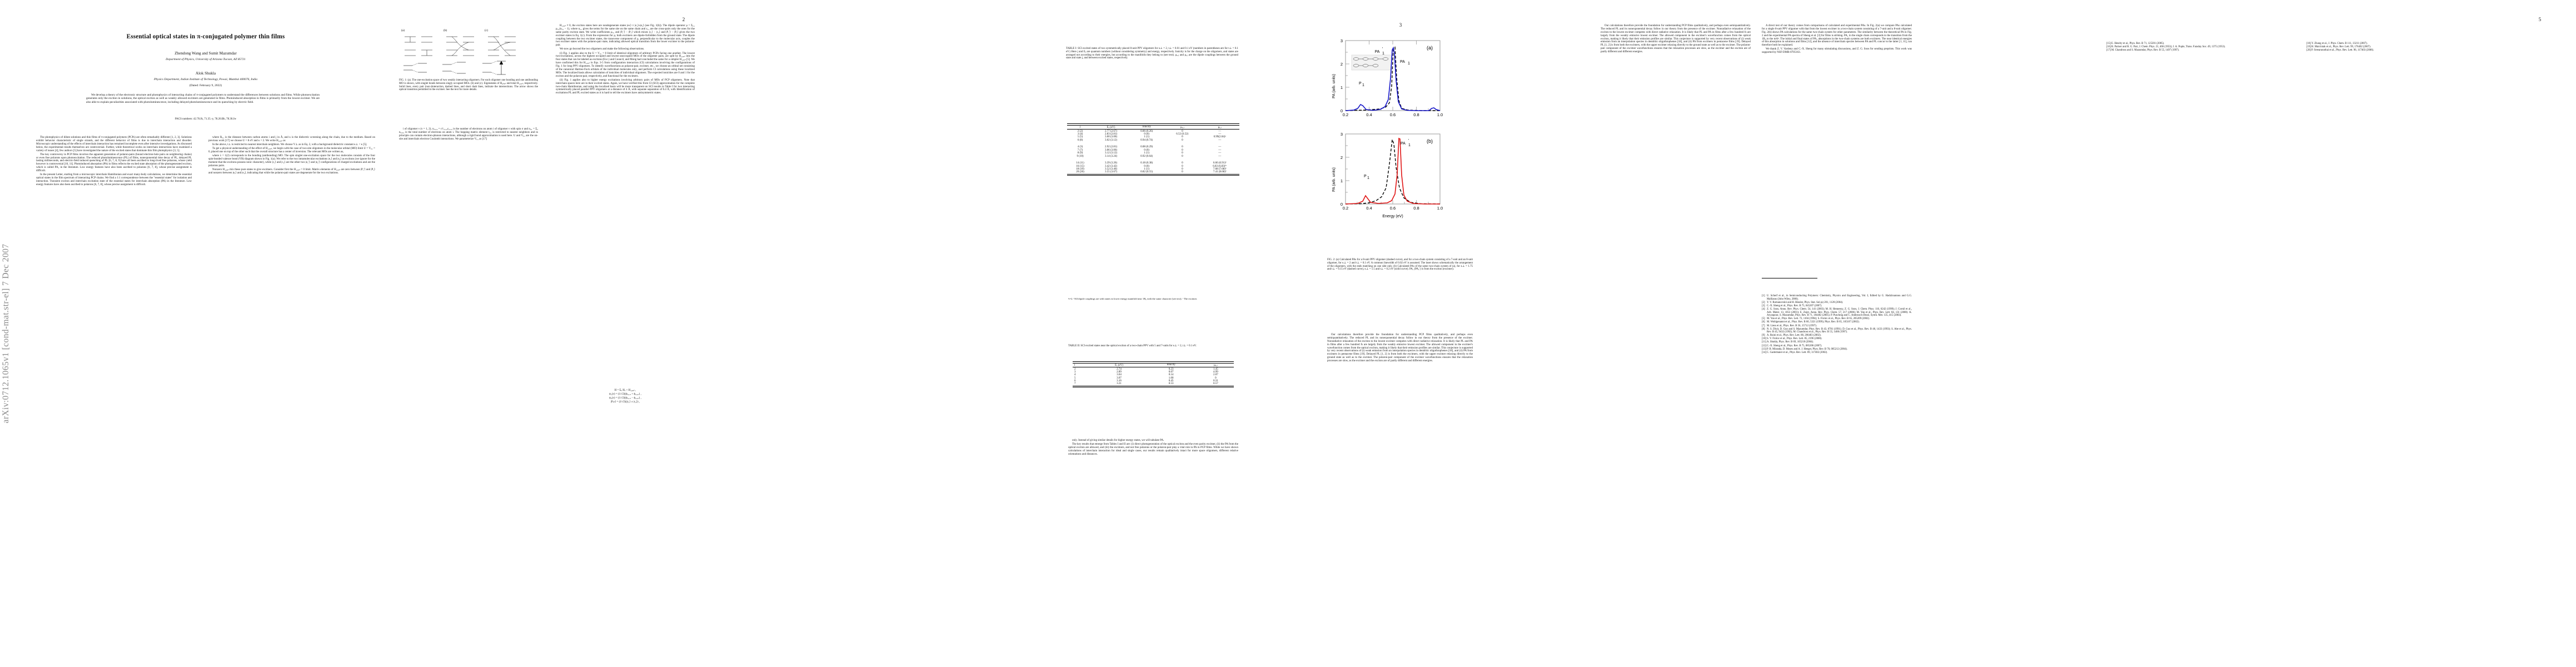 This screenshot has height=667, width=2576. What do you see at coordinates (1119, 381) in the screenshot?
I see `cell: 3.16` at bounding box center [1119, 381].